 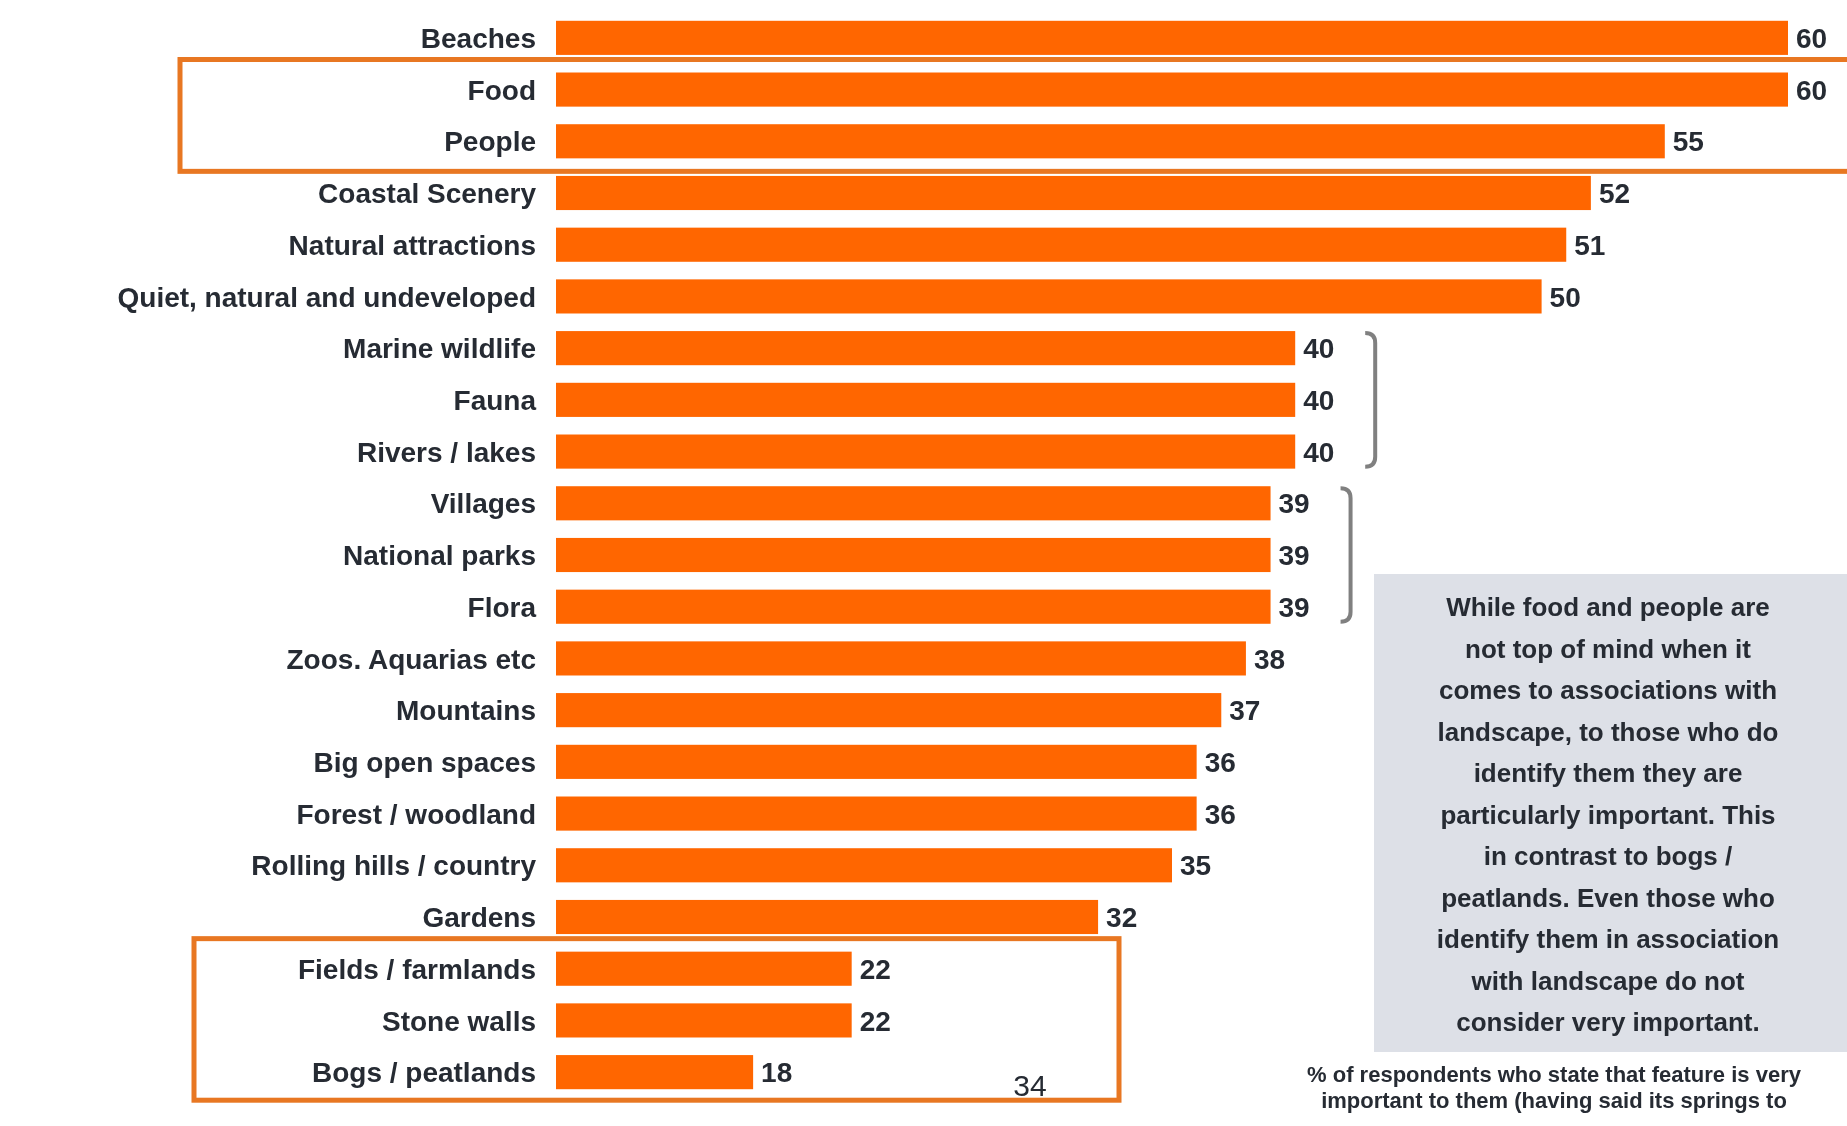 What do you see at coordinates (423, 1073) in the screenshot?
I see `y-tick-label: Bogs / peatlands` at bounding box center [423, 1073].